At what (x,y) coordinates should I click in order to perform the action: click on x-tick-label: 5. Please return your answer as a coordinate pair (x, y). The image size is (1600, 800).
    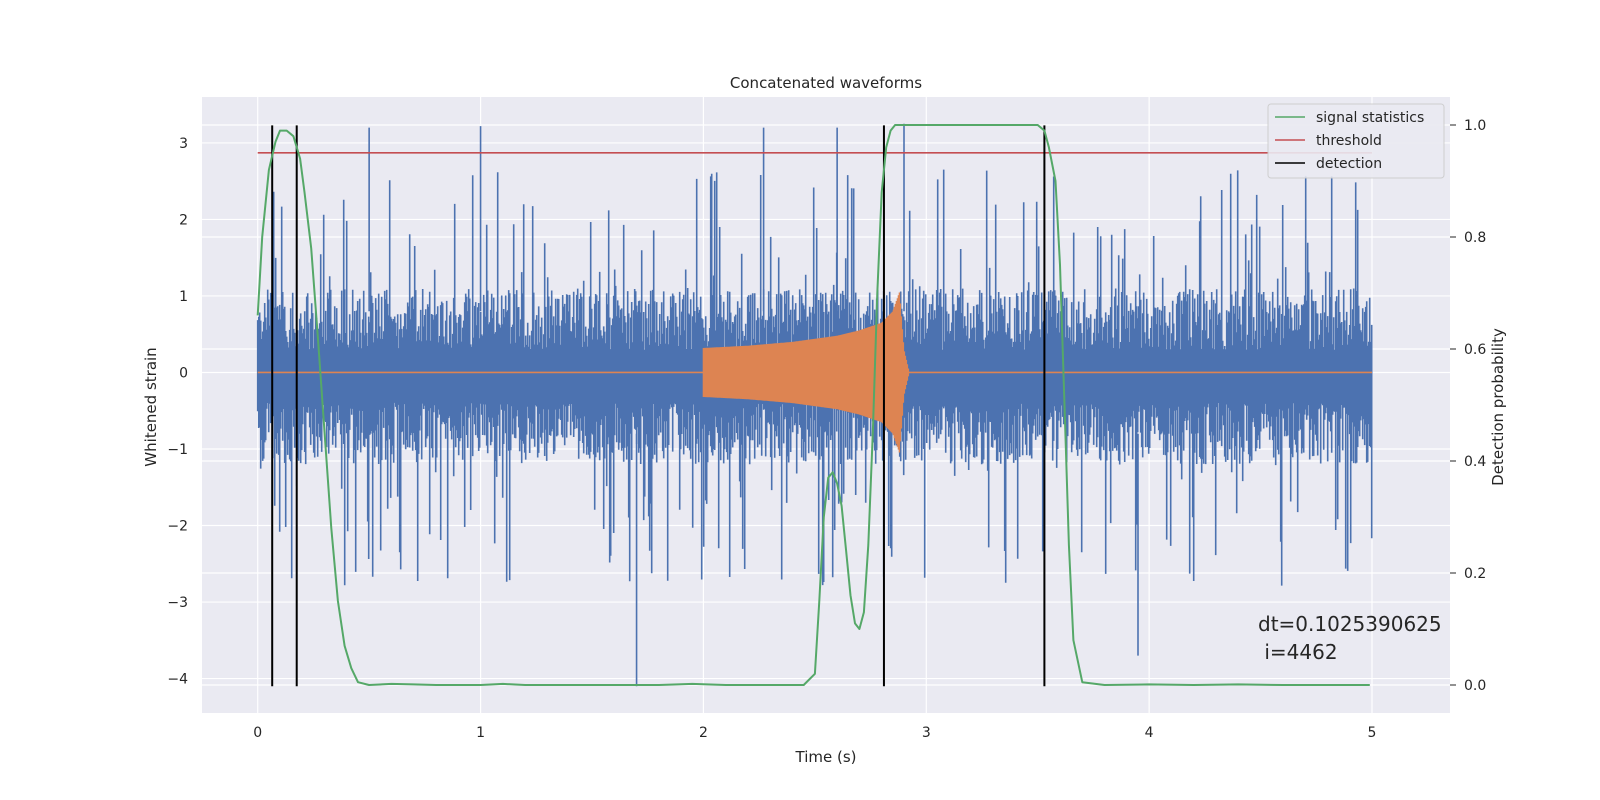
    Looking at the image, I should click on (1372, 733).